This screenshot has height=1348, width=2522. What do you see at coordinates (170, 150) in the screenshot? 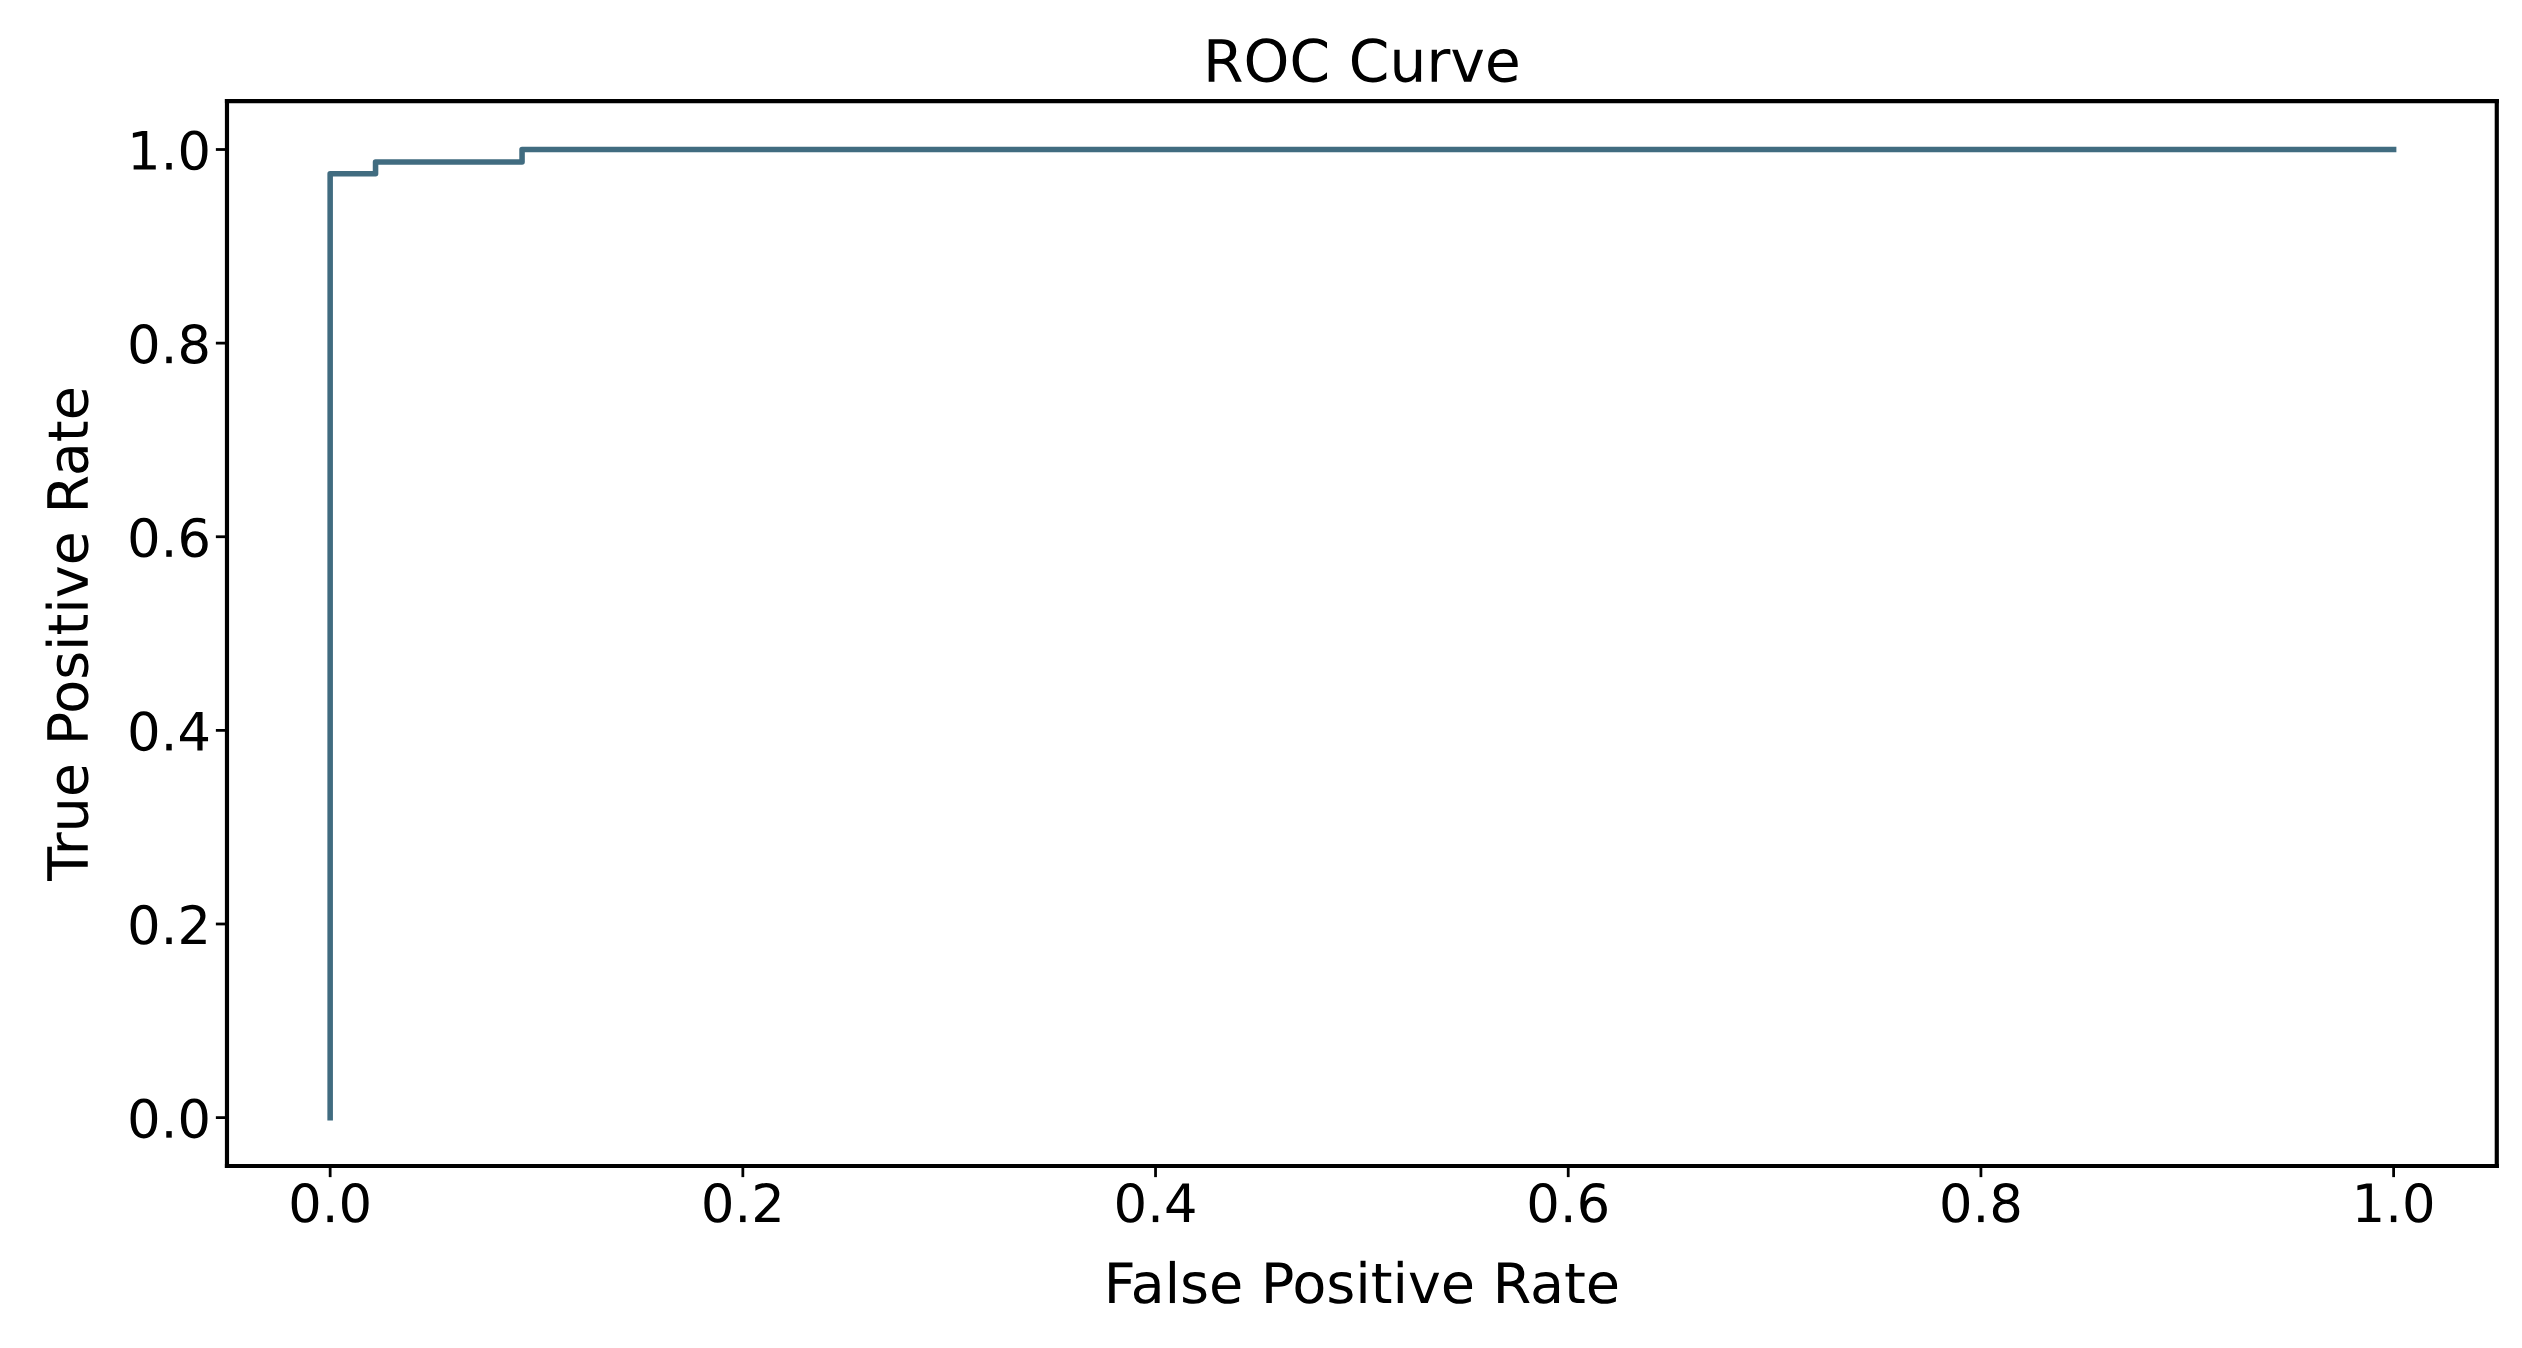
I see `y-tick-label: 1.0` at bounding box center [170, 150].